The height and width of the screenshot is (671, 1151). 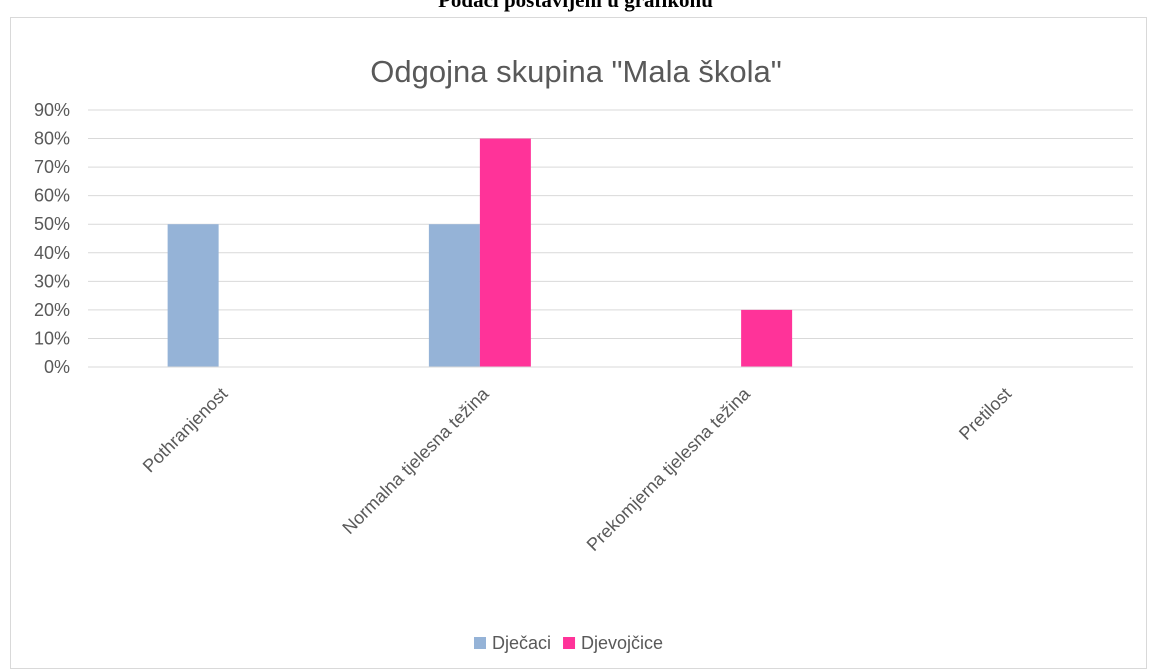 I want to click on x-category-label: Normalna tjelesna težina, so click(x=415, y=460).